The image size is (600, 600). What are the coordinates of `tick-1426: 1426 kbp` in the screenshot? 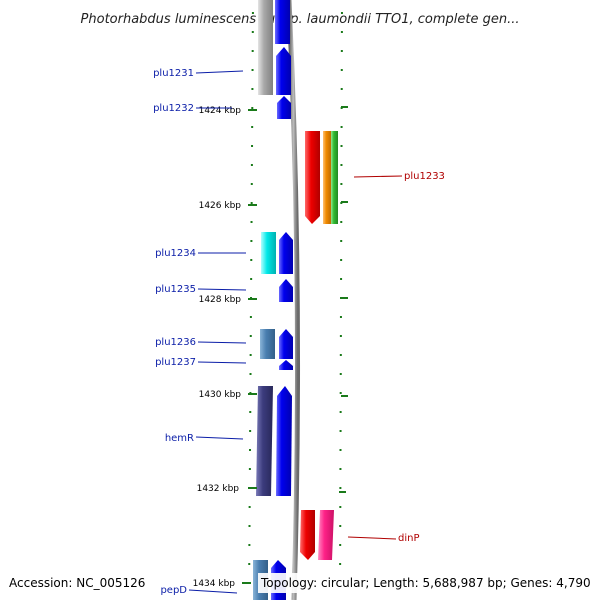 It's located at (228, 206).